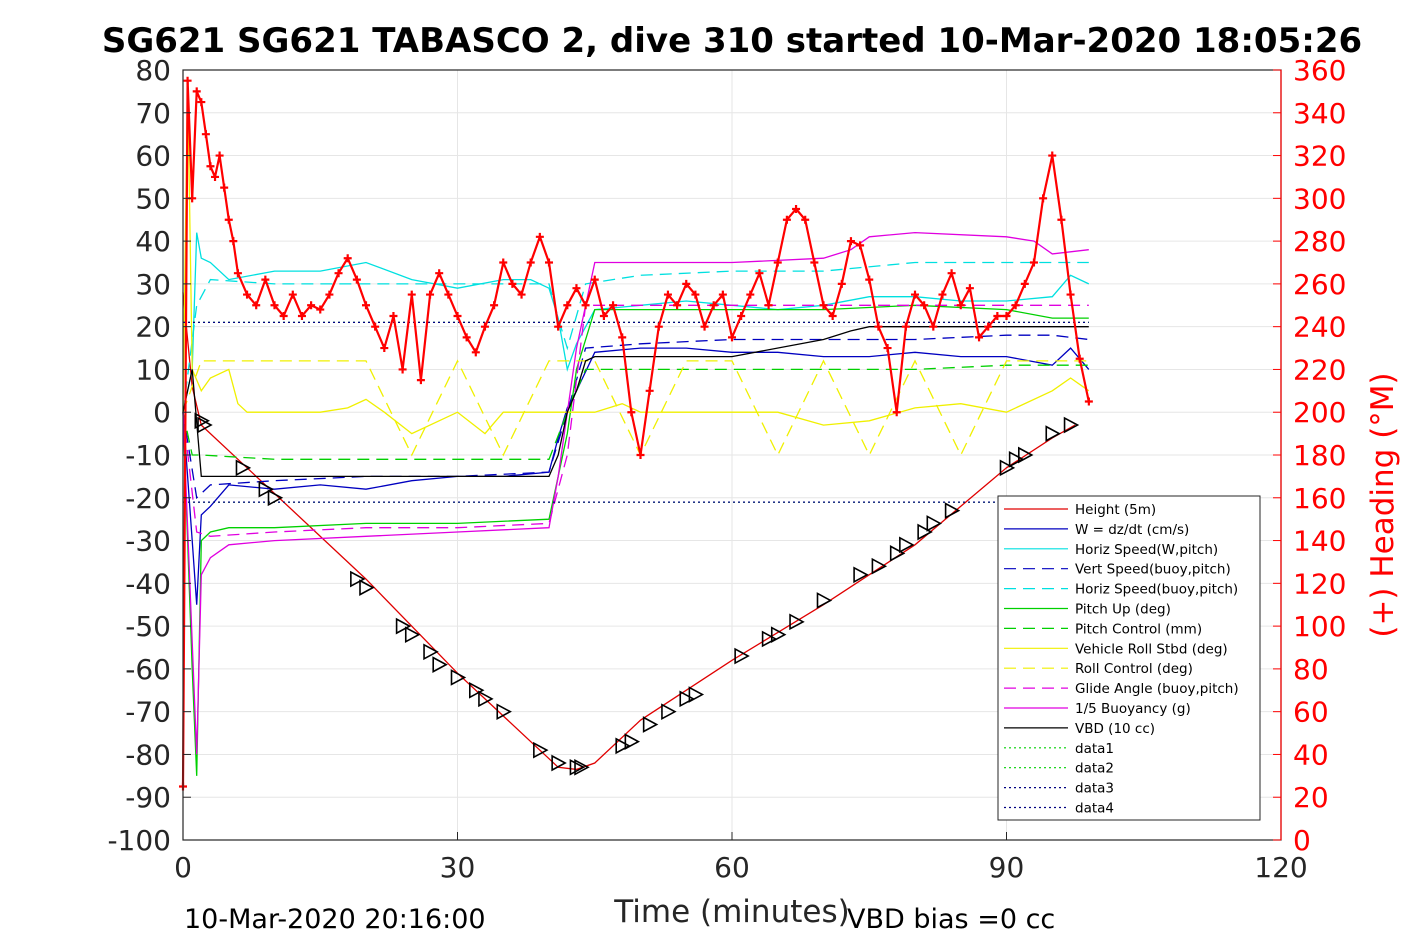 Image resolution: width=1417 pixels, height=945 pixels. What do you see at coordinates (1007, 867) in the screenshot?
I see `x-tick-label: 90` at bounding box center [1007, 867].